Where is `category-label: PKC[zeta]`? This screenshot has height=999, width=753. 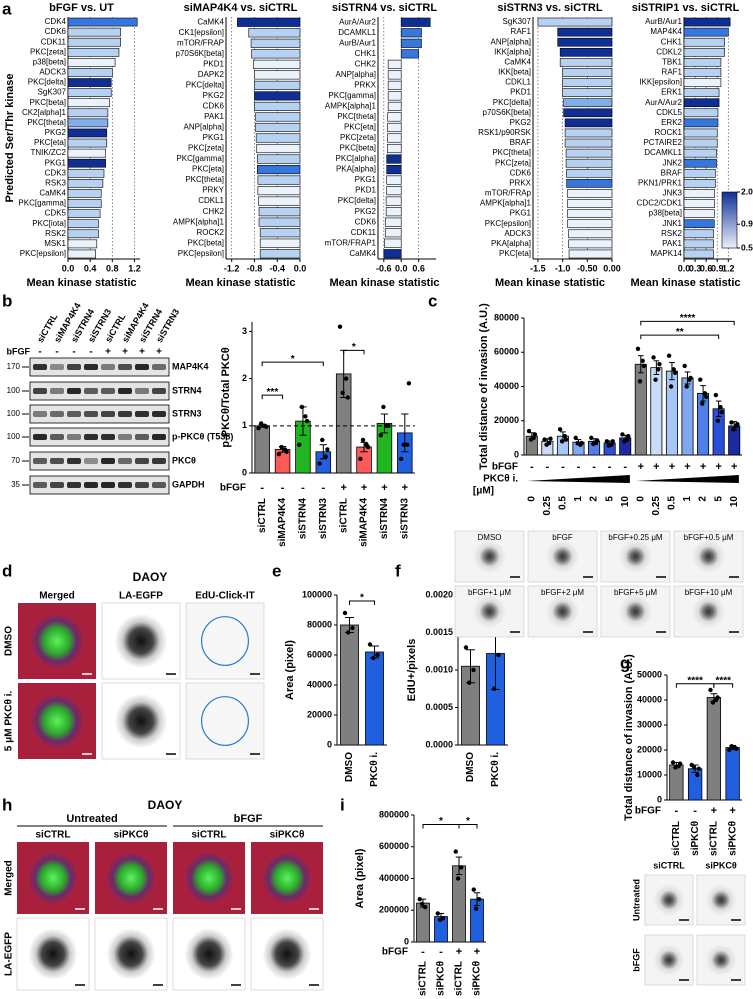
category-label: PKC[zeta] is located at coordinates (206, 148).